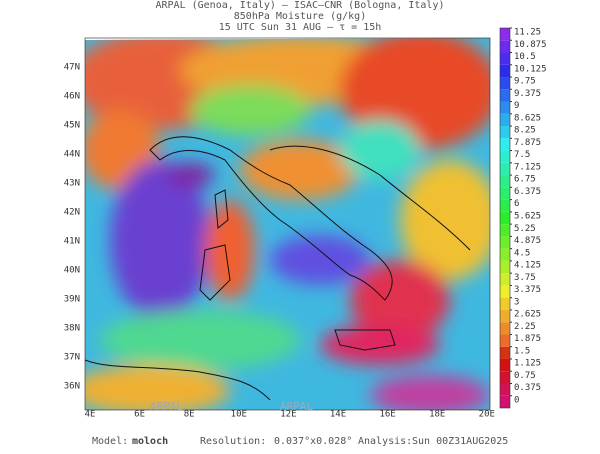 The width and height of the screenshot is (600, 454). I want to click on colorbar-label: 11.25, so click(527, 33).